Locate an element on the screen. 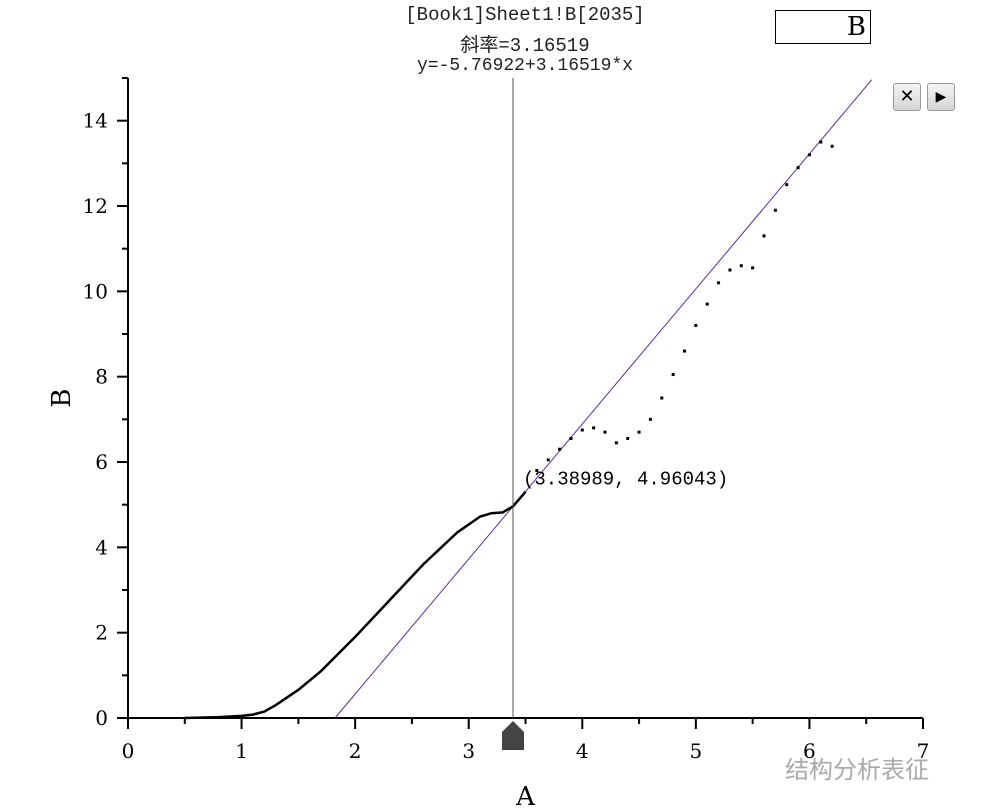 This screenshot has width=993, height=810. x-tick-label: 6 is located at coordinates (809, 751).